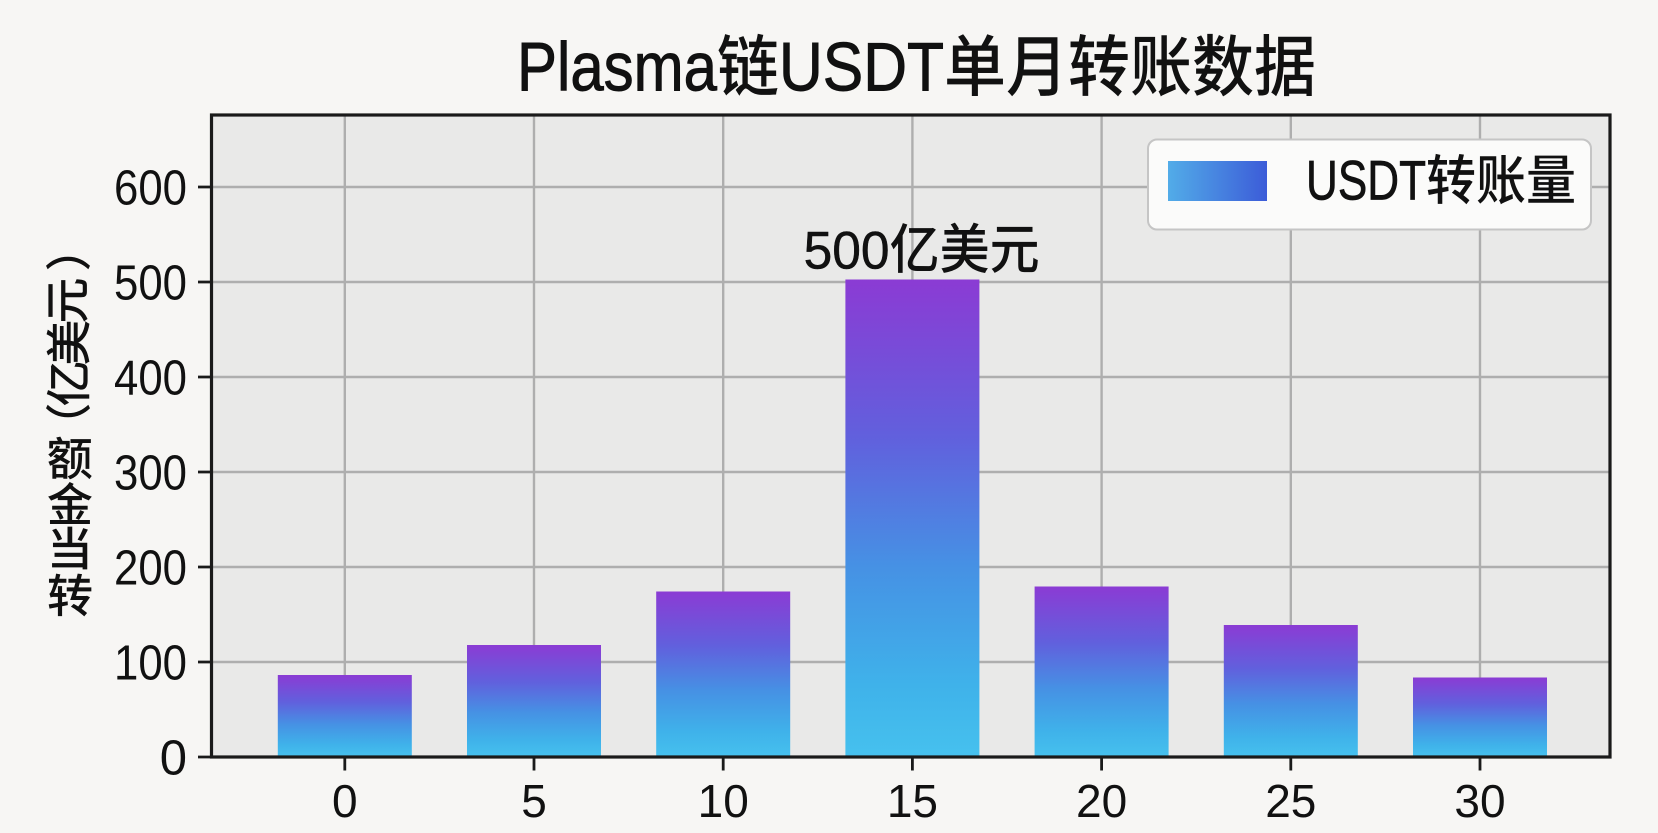 This screenshot has height=833, width=1658. I want to click on svg-text: 600, so click(150, 189).